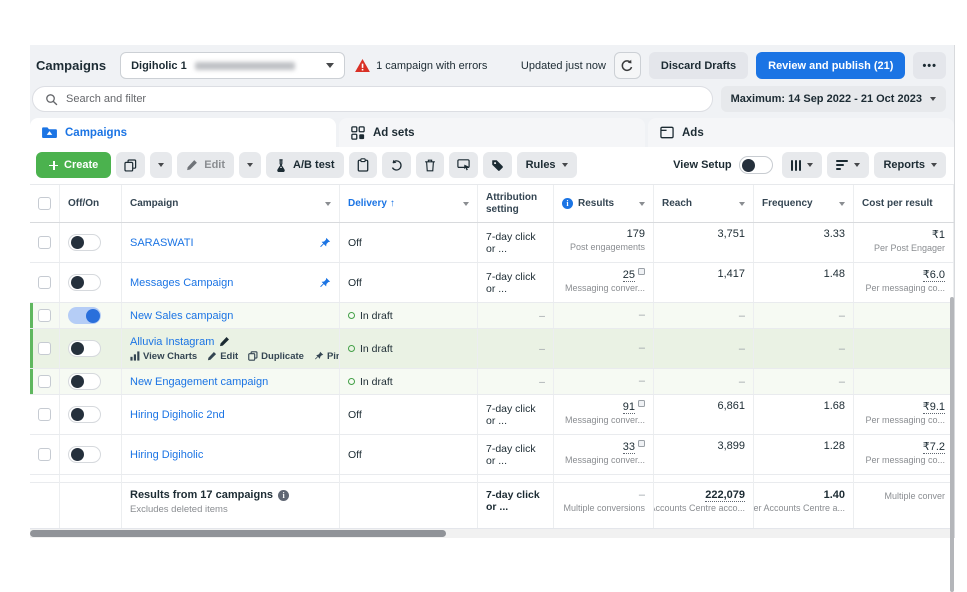 The width and height of the screenshot is (967, 592). I want to click on campaign-name-link: New Sales campaign, so click(182, 315).